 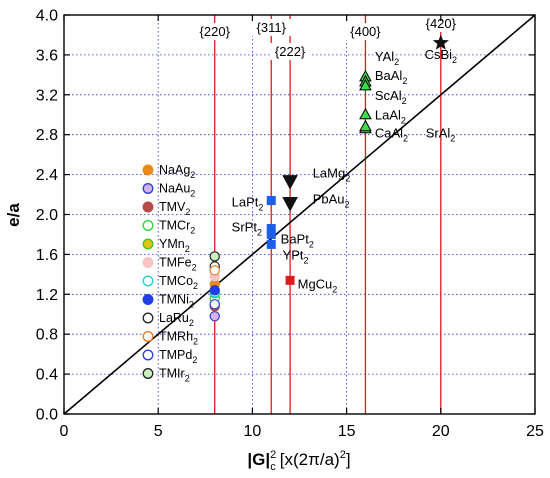 I want to click on legend-item: TMCo2, so click(x=170, y=282).